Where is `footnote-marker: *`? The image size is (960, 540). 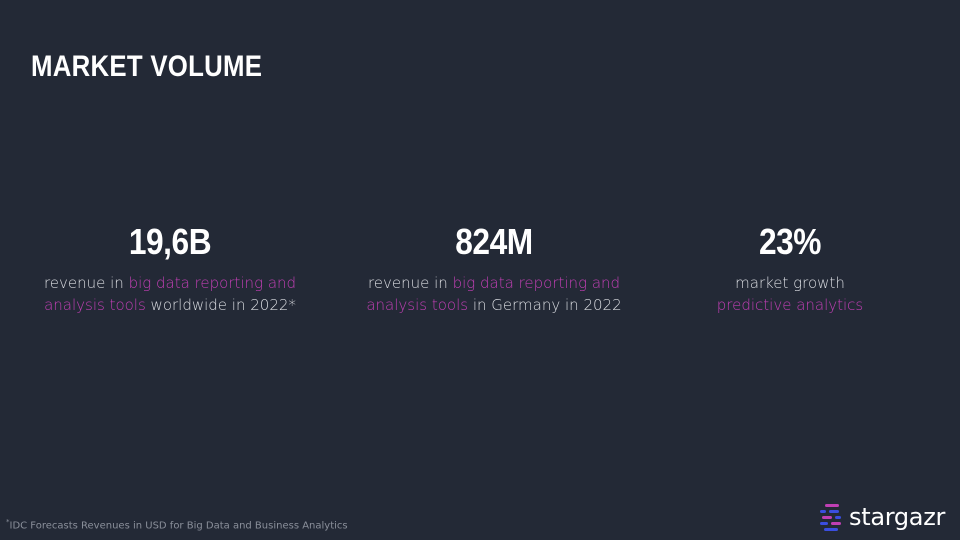 footnote-marker: * is located at coordinates (8, 522).